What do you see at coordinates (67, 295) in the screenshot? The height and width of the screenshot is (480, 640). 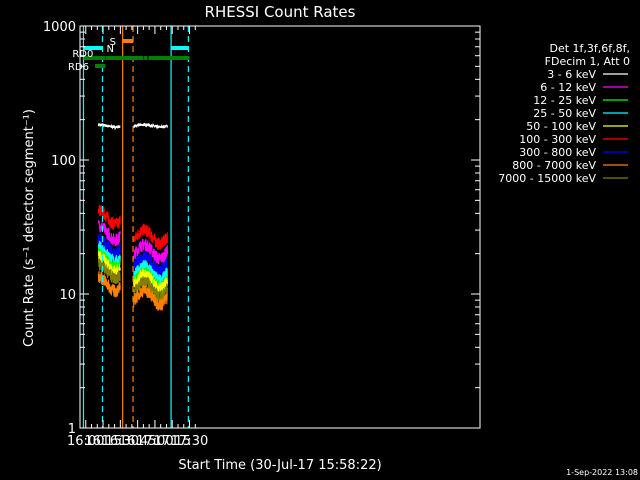 I see `y-tick-label-10: 10` at bounding box center [67, 295].